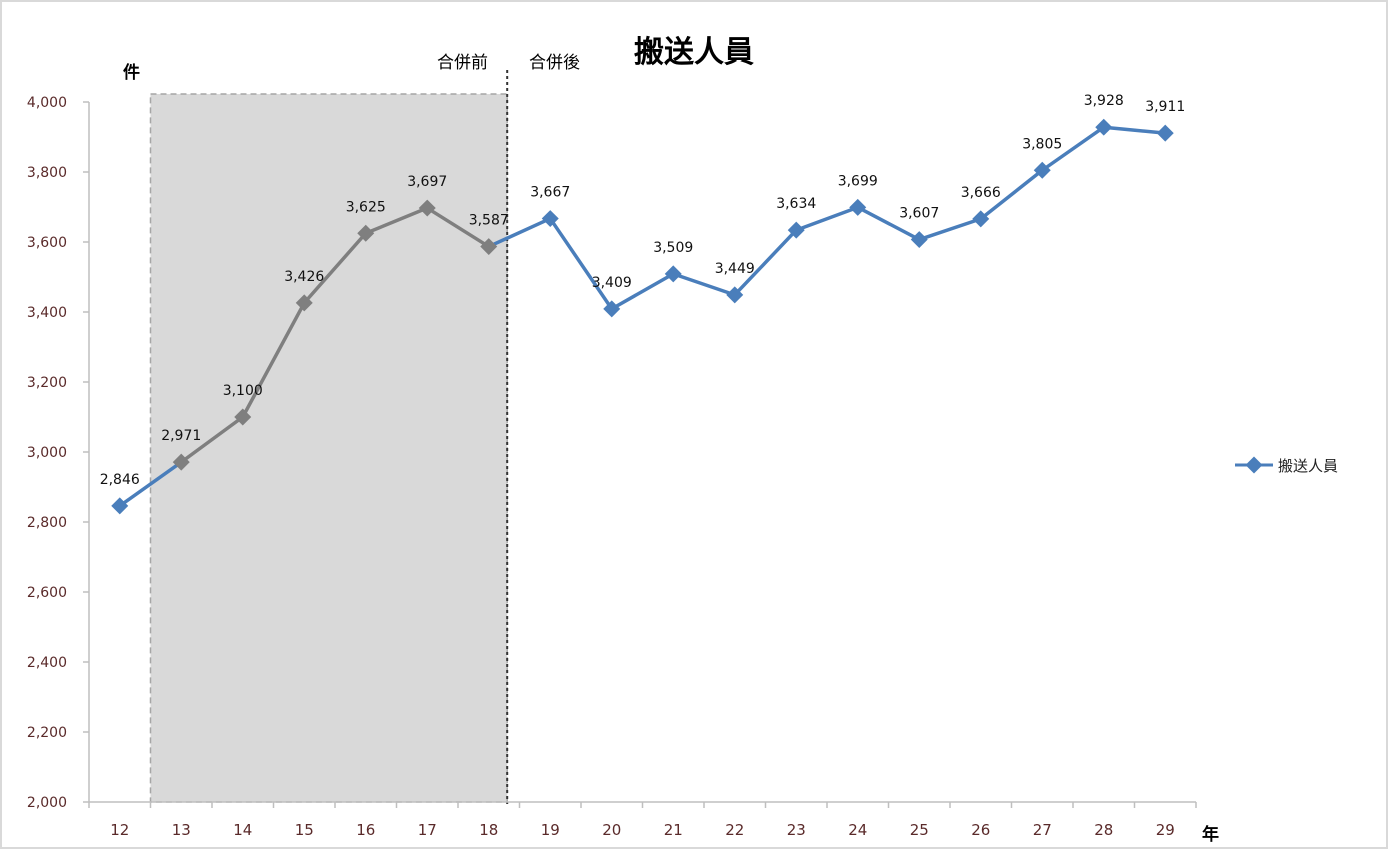  I want to click on y-tick-label: 3,000, so click(47, 453).